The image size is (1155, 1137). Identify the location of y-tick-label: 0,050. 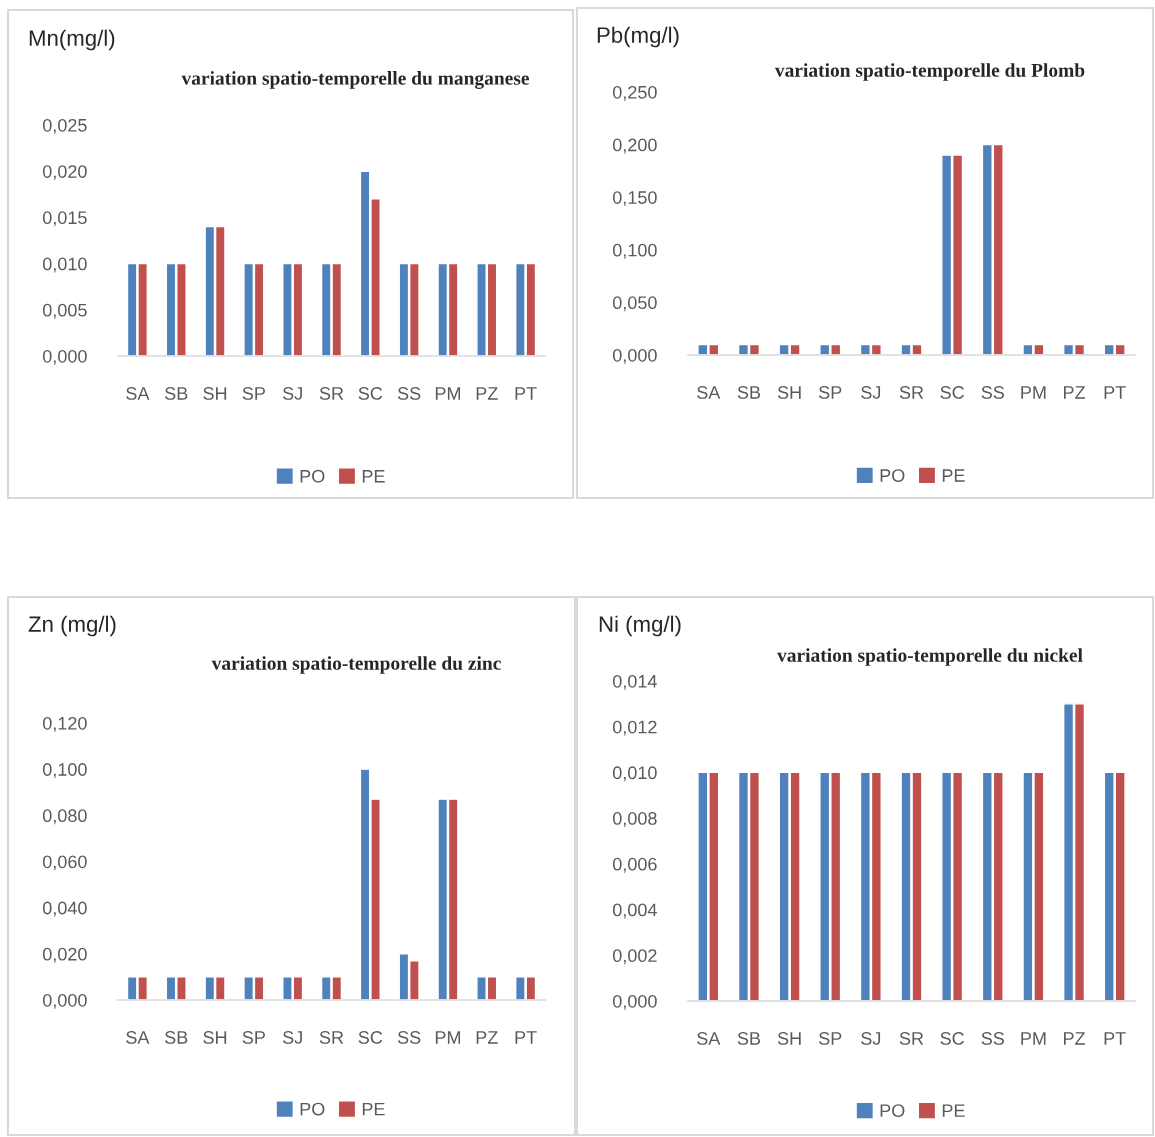
(634, 304).